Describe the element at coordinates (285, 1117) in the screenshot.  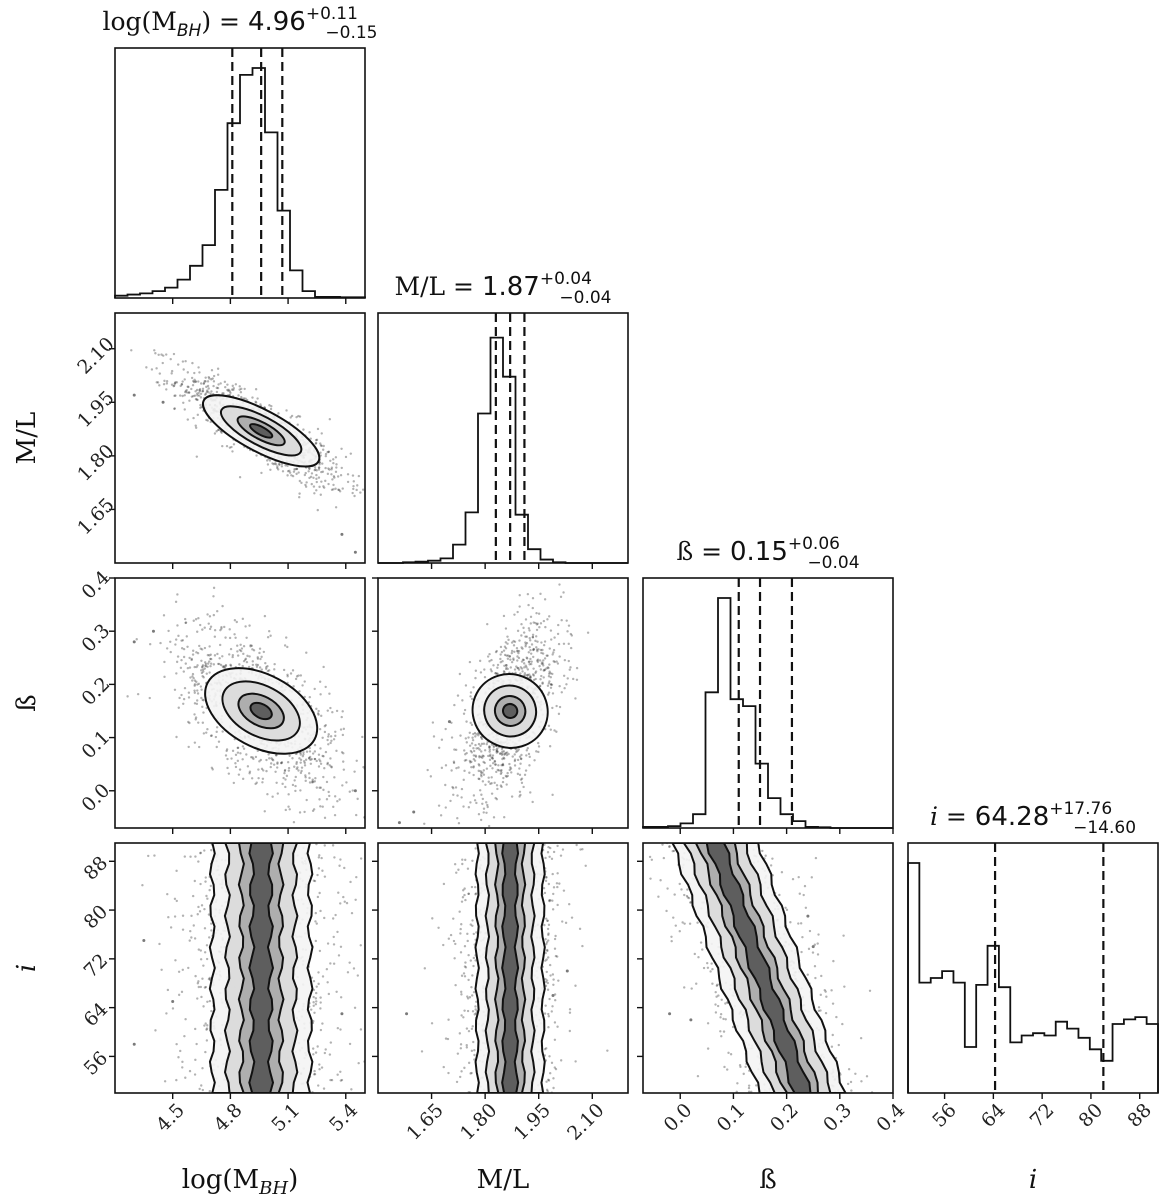
I see `x-tick-label-logM-2: 5.1` at that location.